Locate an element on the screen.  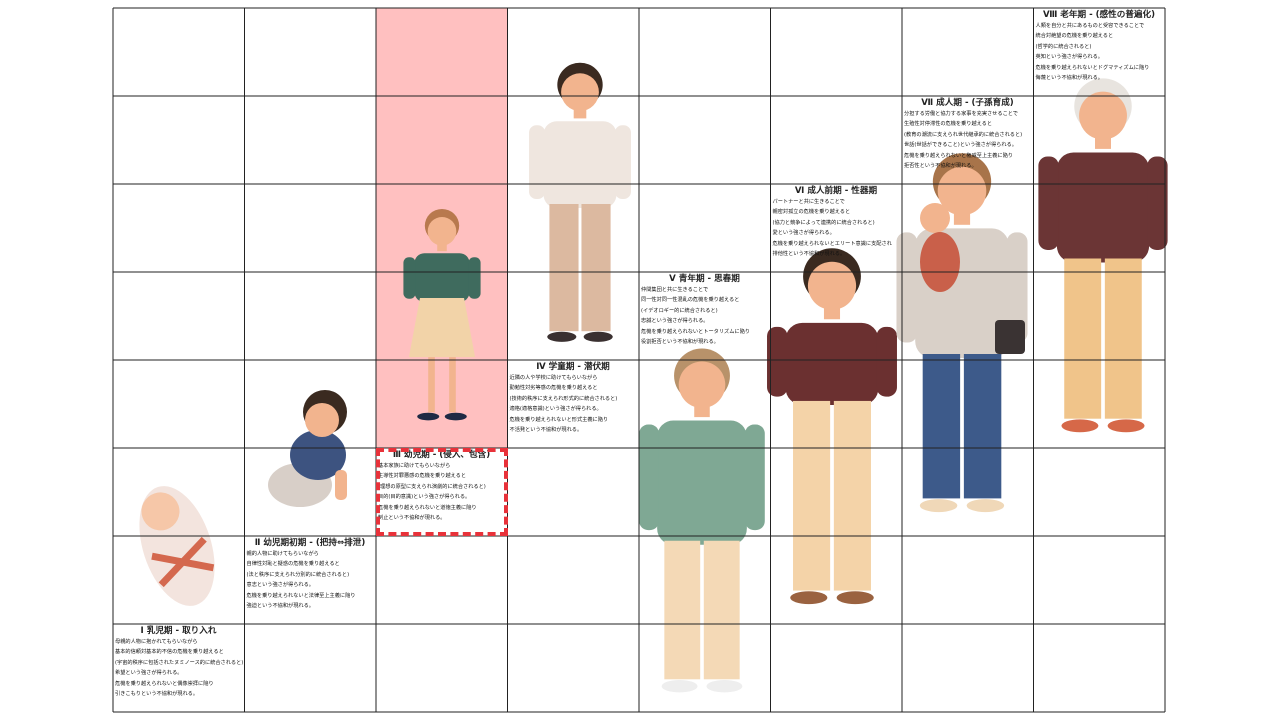
stage-description-line: 危機を乗り越えられないと形式主義に陥り is located at coordinates (559, 419).